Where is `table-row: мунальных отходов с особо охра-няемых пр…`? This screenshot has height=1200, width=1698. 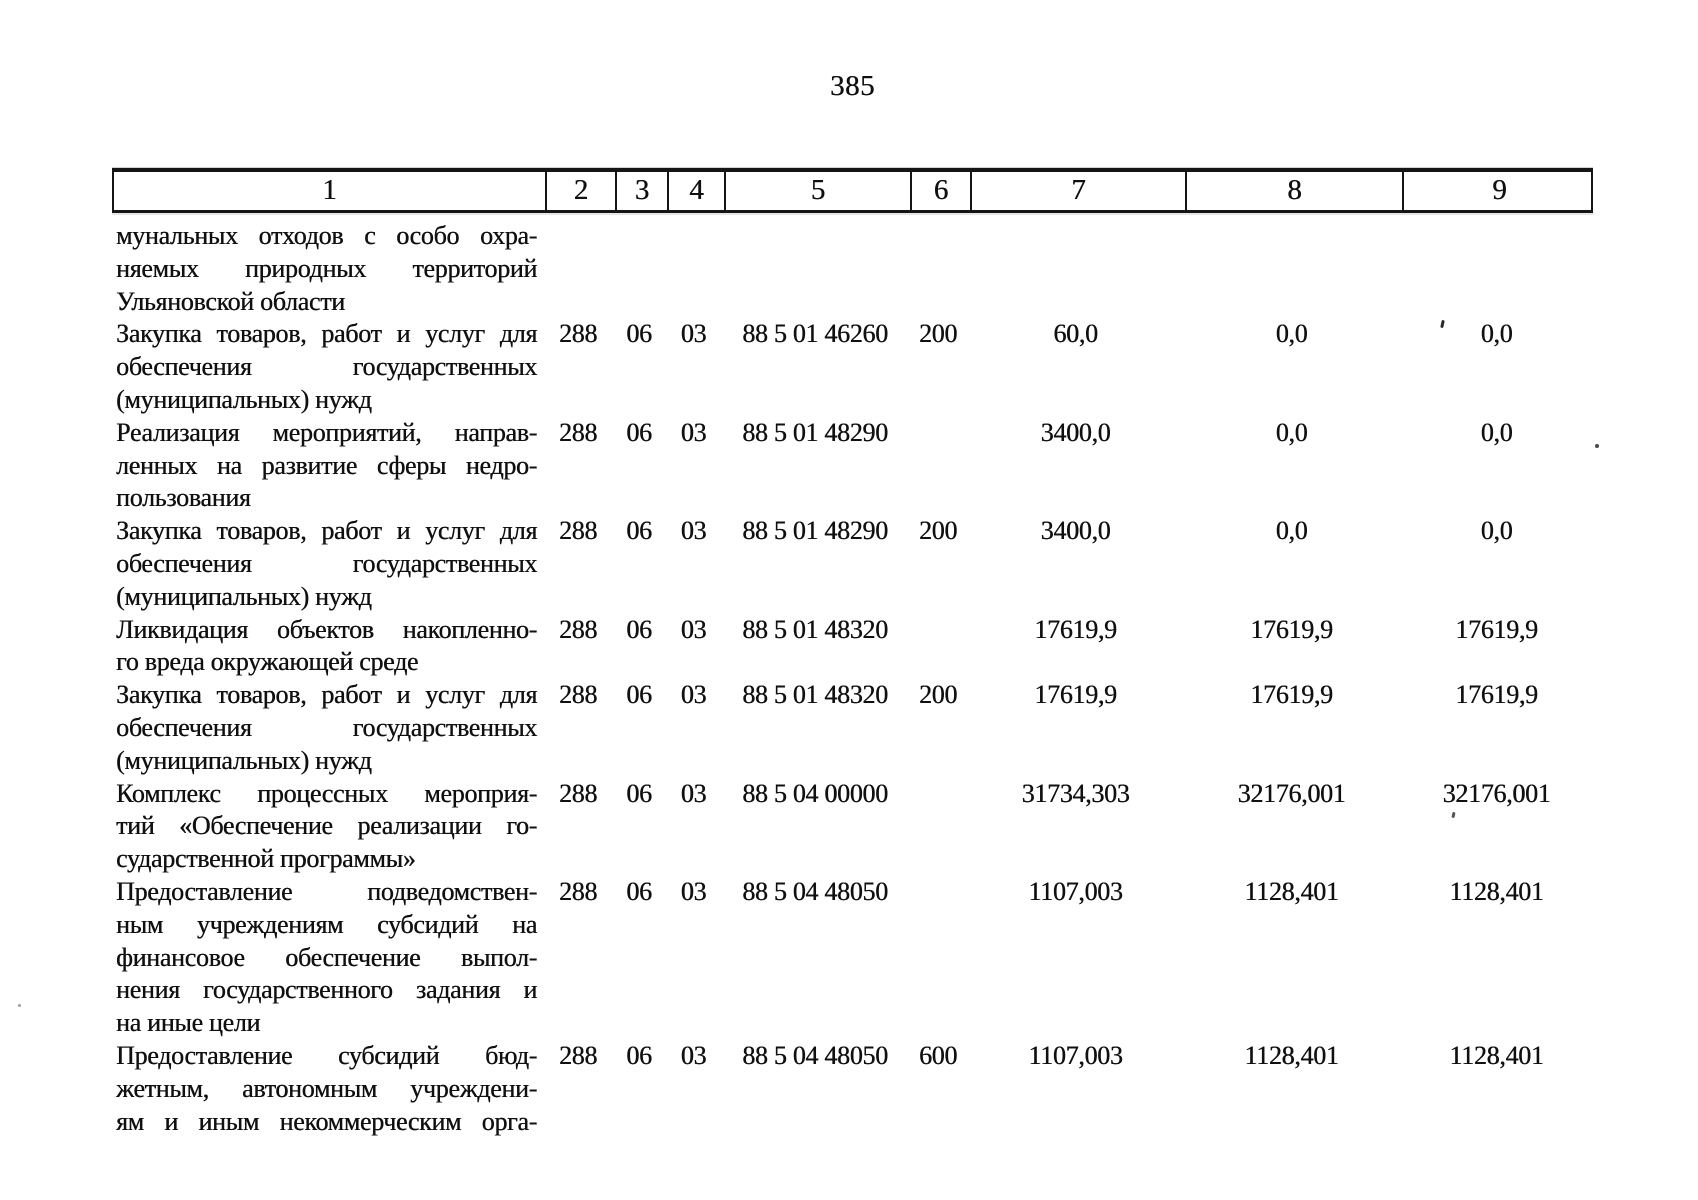
table-row: мунальных отходов с особо охра-няемых пр… is located at coordinates (852, 269).